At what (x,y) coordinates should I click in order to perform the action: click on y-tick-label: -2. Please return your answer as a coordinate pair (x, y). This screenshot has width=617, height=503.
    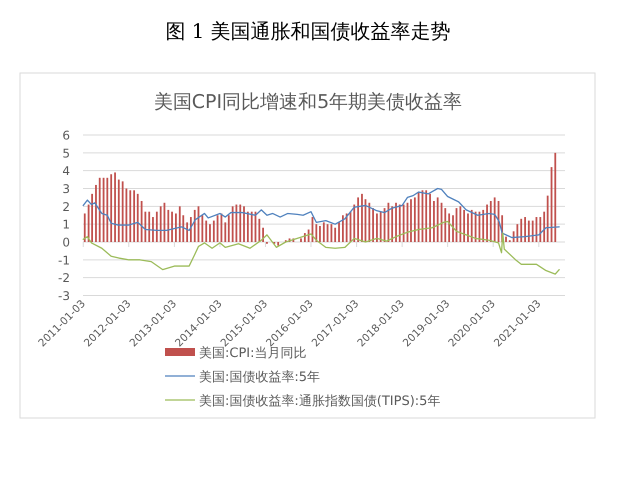
    Looking at the image, I should click on (64, 278).